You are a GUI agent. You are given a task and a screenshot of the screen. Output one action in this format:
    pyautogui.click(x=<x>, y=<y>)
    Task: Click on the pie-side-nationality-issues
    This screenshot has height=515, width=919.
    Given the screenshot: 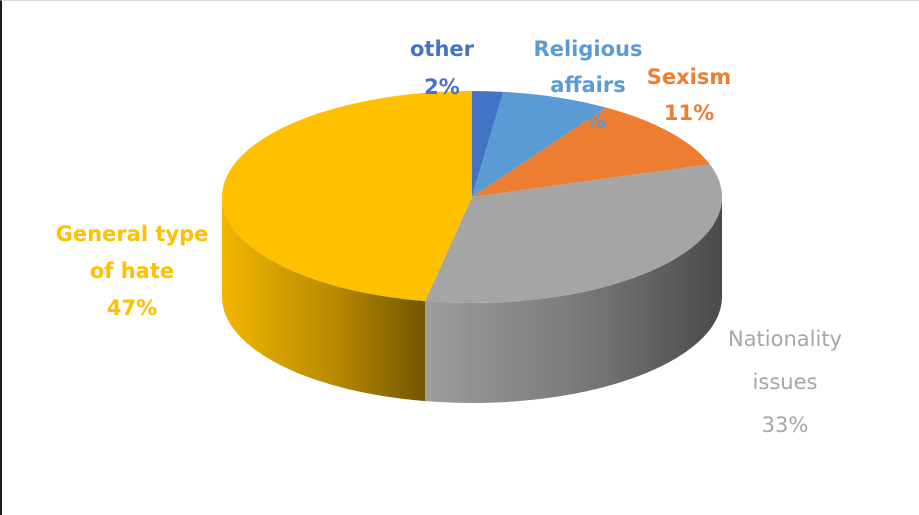 What is the action you would take?
    pyautogui.click(x=573, y=300)
    